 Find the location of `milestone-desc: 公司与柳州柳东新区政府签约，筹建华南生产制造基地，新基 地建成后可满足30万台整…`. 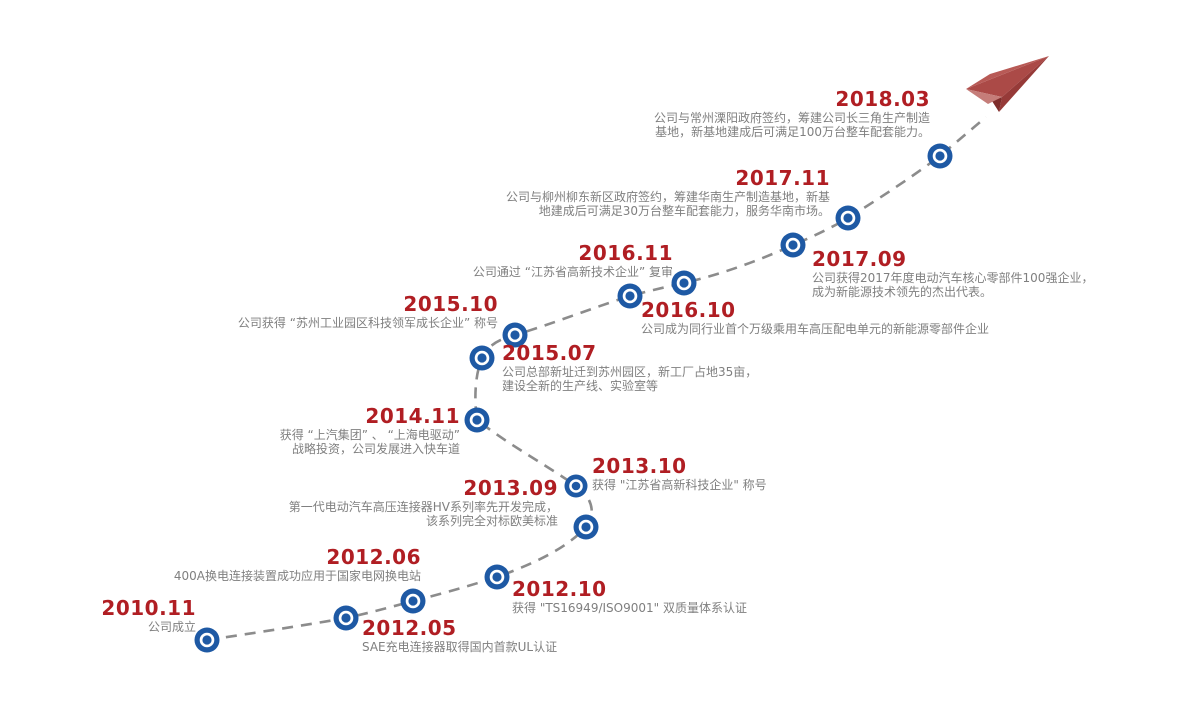

milestone-desc: 公司与柳州柳东新区政府签约，筹建华南生产制造基地，新基 地建成后可满足30万台整… is located at coordinates (667, 204).